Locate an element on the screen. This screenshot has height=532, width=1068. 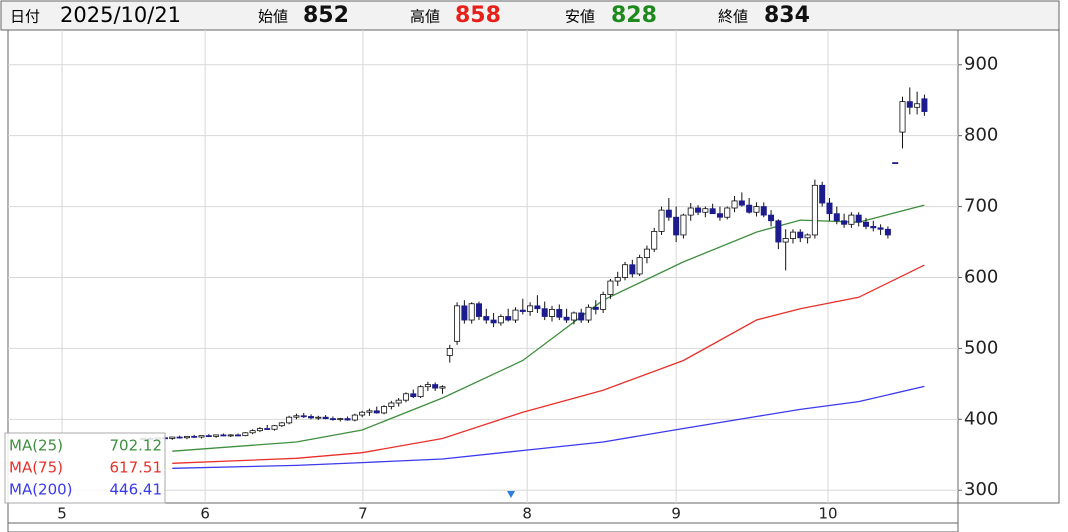
high-value: 858 is located at coordinates (478, 15).